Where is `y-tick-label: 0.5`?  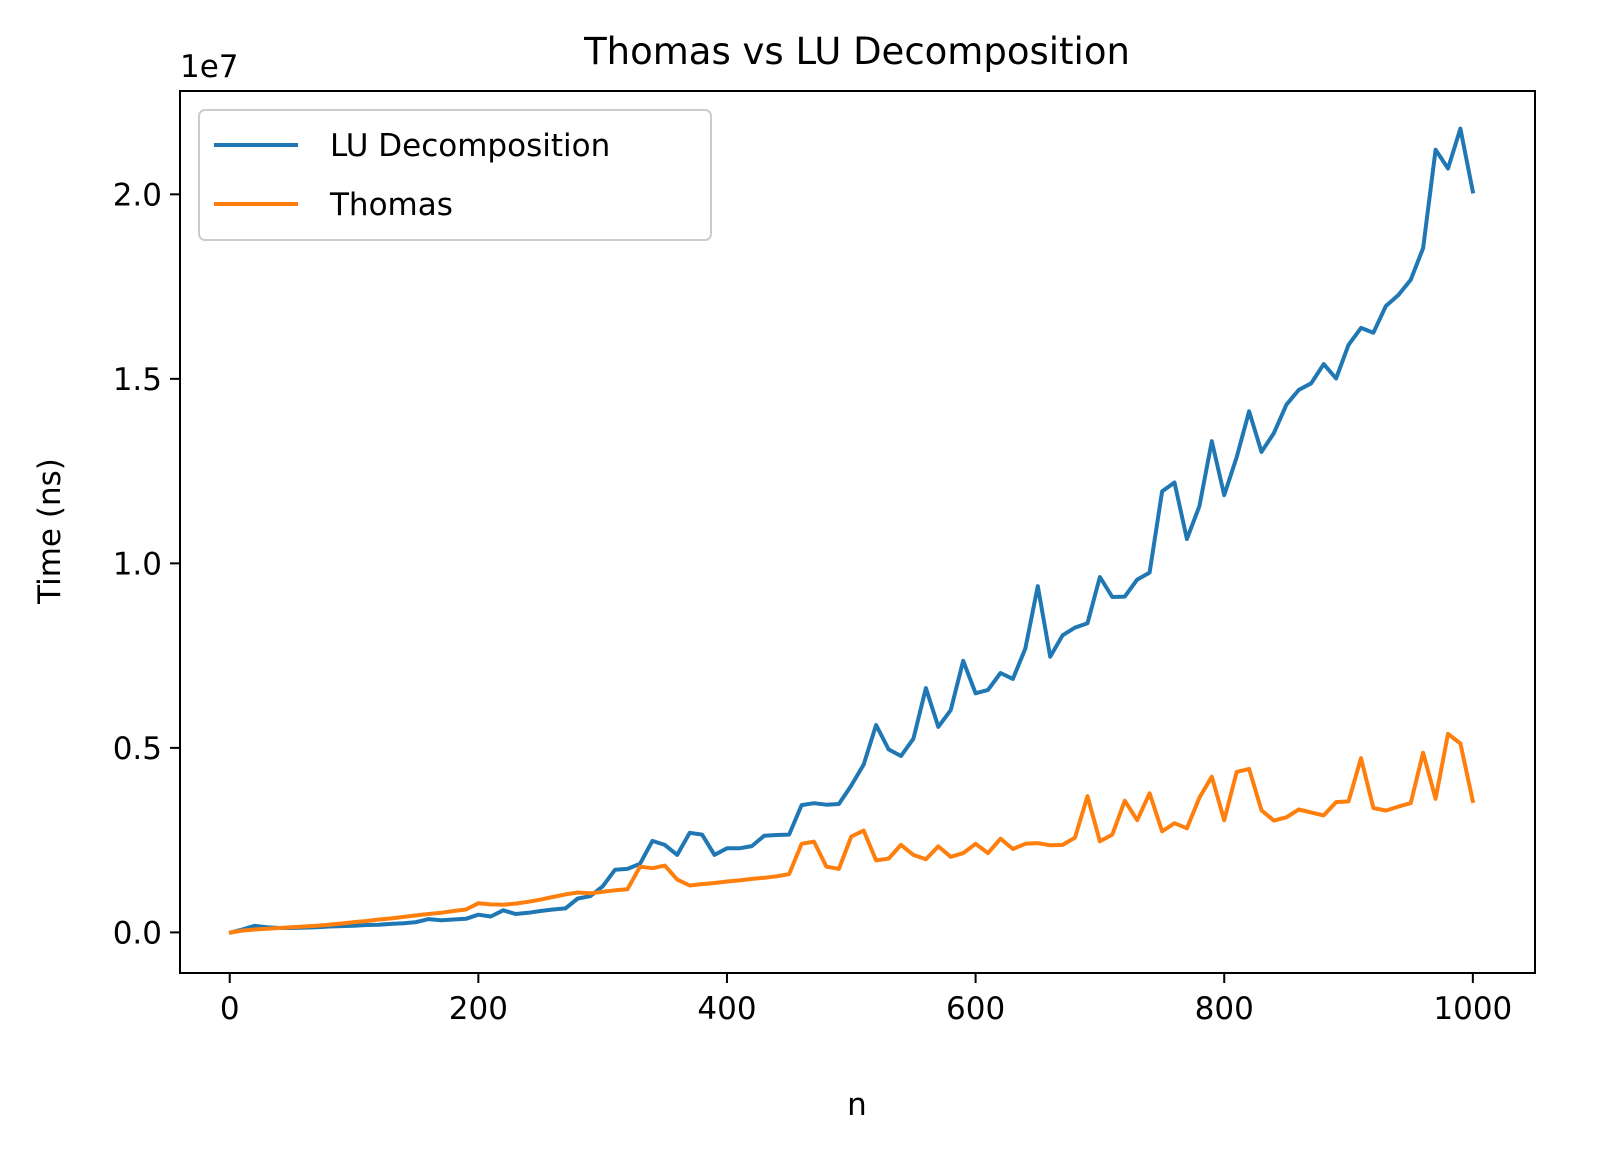 y-tick-label: 0.5 is located at coordinates (137, 749).